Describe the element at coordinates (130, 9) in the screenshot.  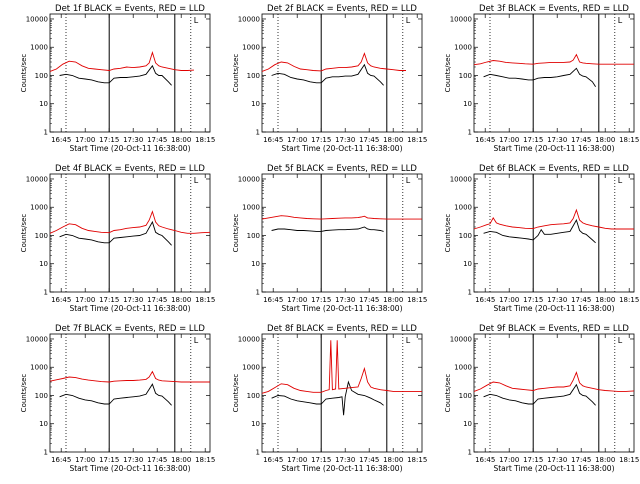
I see `panel-title: Det 1f BLACK = Events, RED = LLD` at that location.